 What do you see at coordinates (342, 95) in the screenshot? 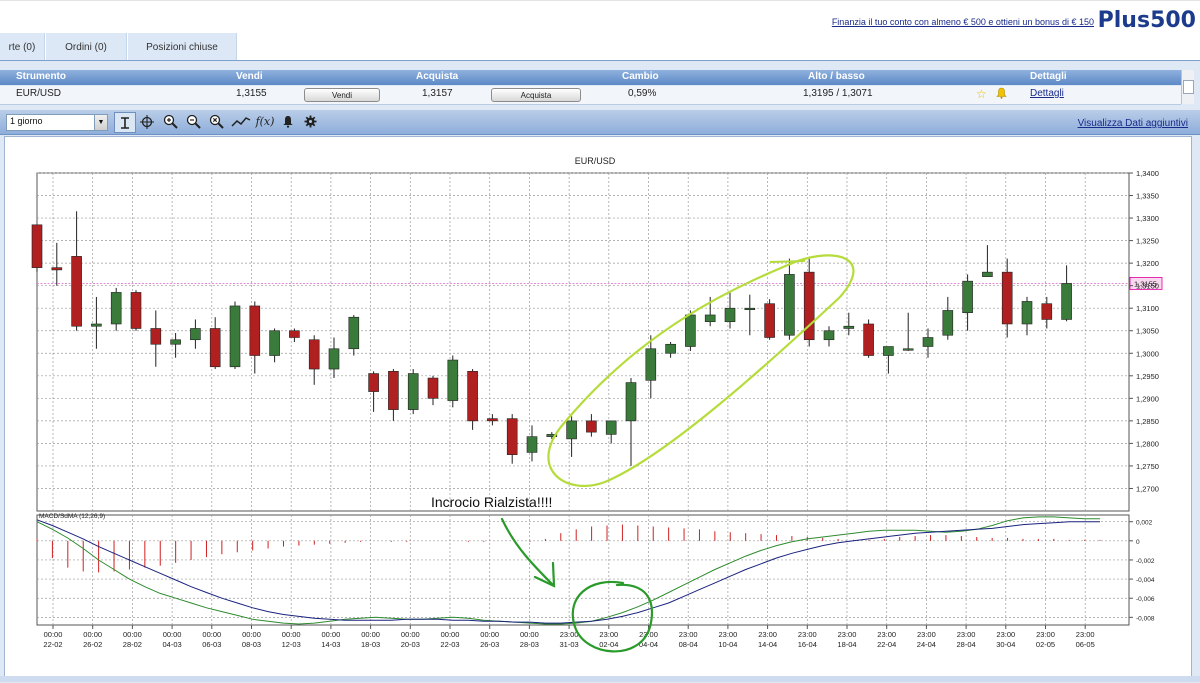
I see `sell-button: Vendi` at bounding box center [342, 95].